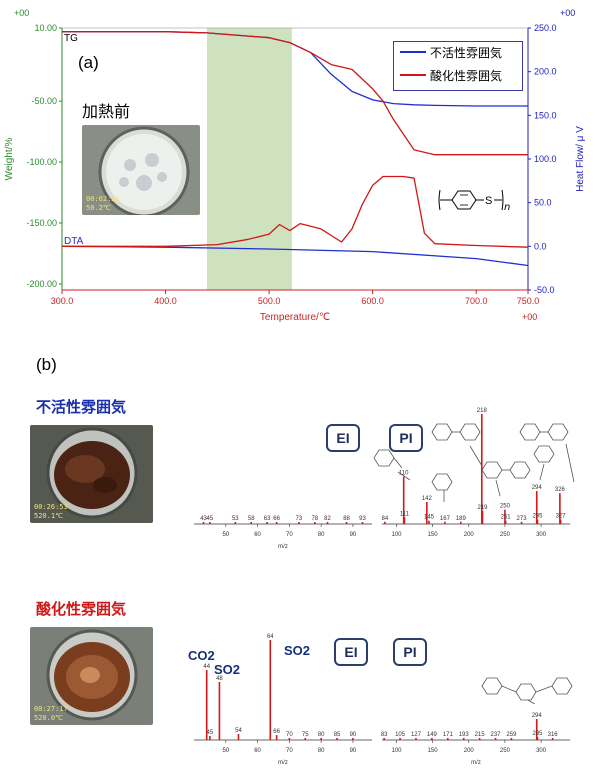  What do you see at coordinates (537, 517) in the screenshot?
I see `peak-label-295: 295` at bounding box center [537, 517].